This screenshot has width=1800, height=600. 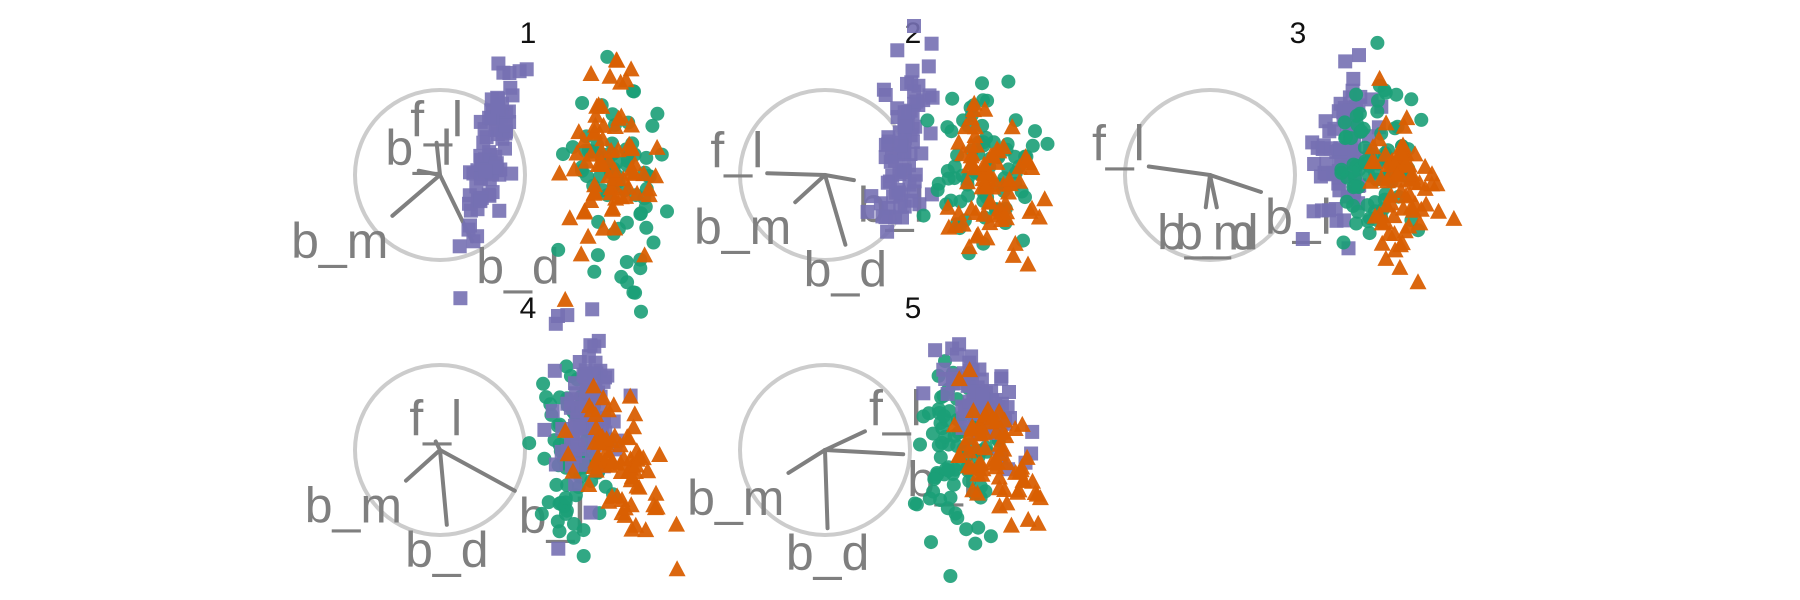 What do you see at coordinates (826, 489) in the screenshot?
I see `axis-line-b-d` at bounding box center [826, 489].